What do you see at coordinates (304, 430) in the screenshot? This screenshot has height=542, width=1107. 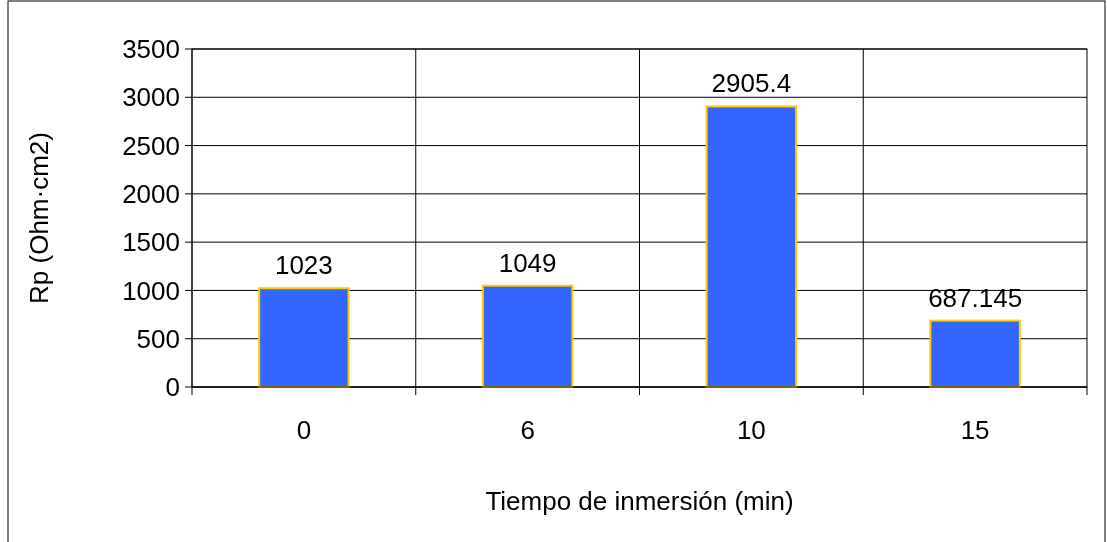 I see `x-tick-label: 0` at bounding box center [304, 430].